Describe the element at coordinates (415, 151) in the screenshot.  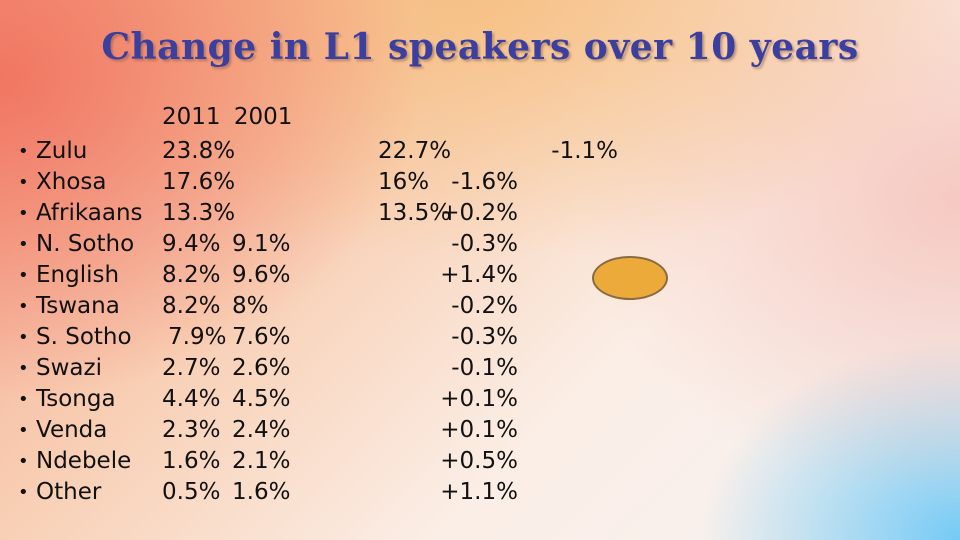
I see `value-2001: 22.7%` at that location.